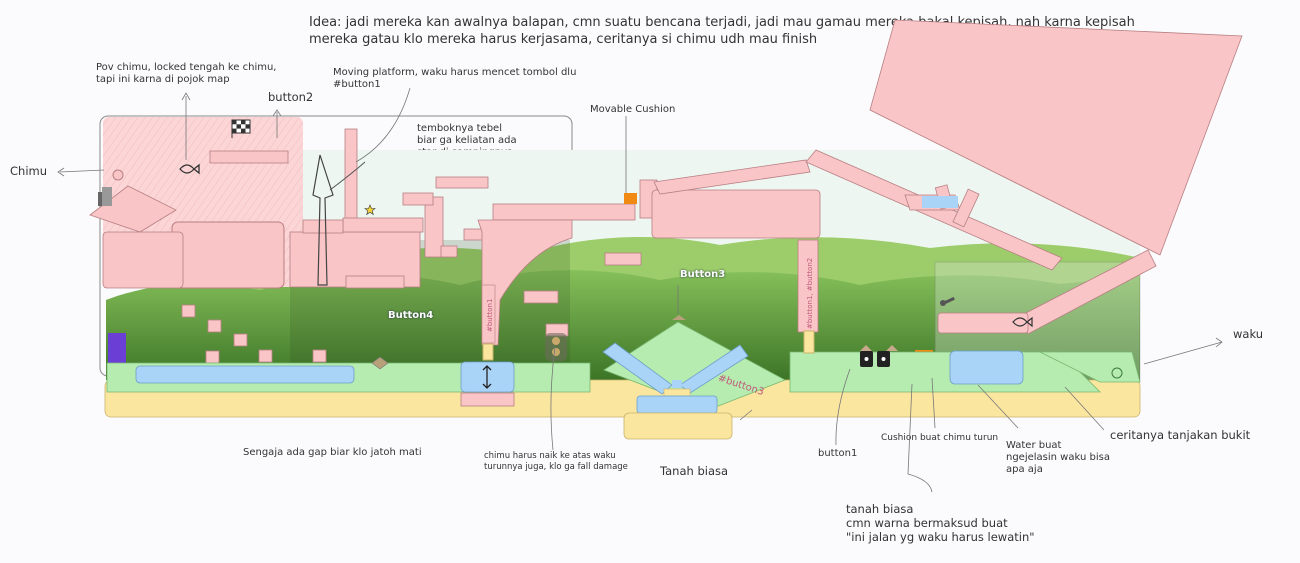  Describe the element at coordinates (249, 157) in the screenshot. I see `button2-ledge` at that location.